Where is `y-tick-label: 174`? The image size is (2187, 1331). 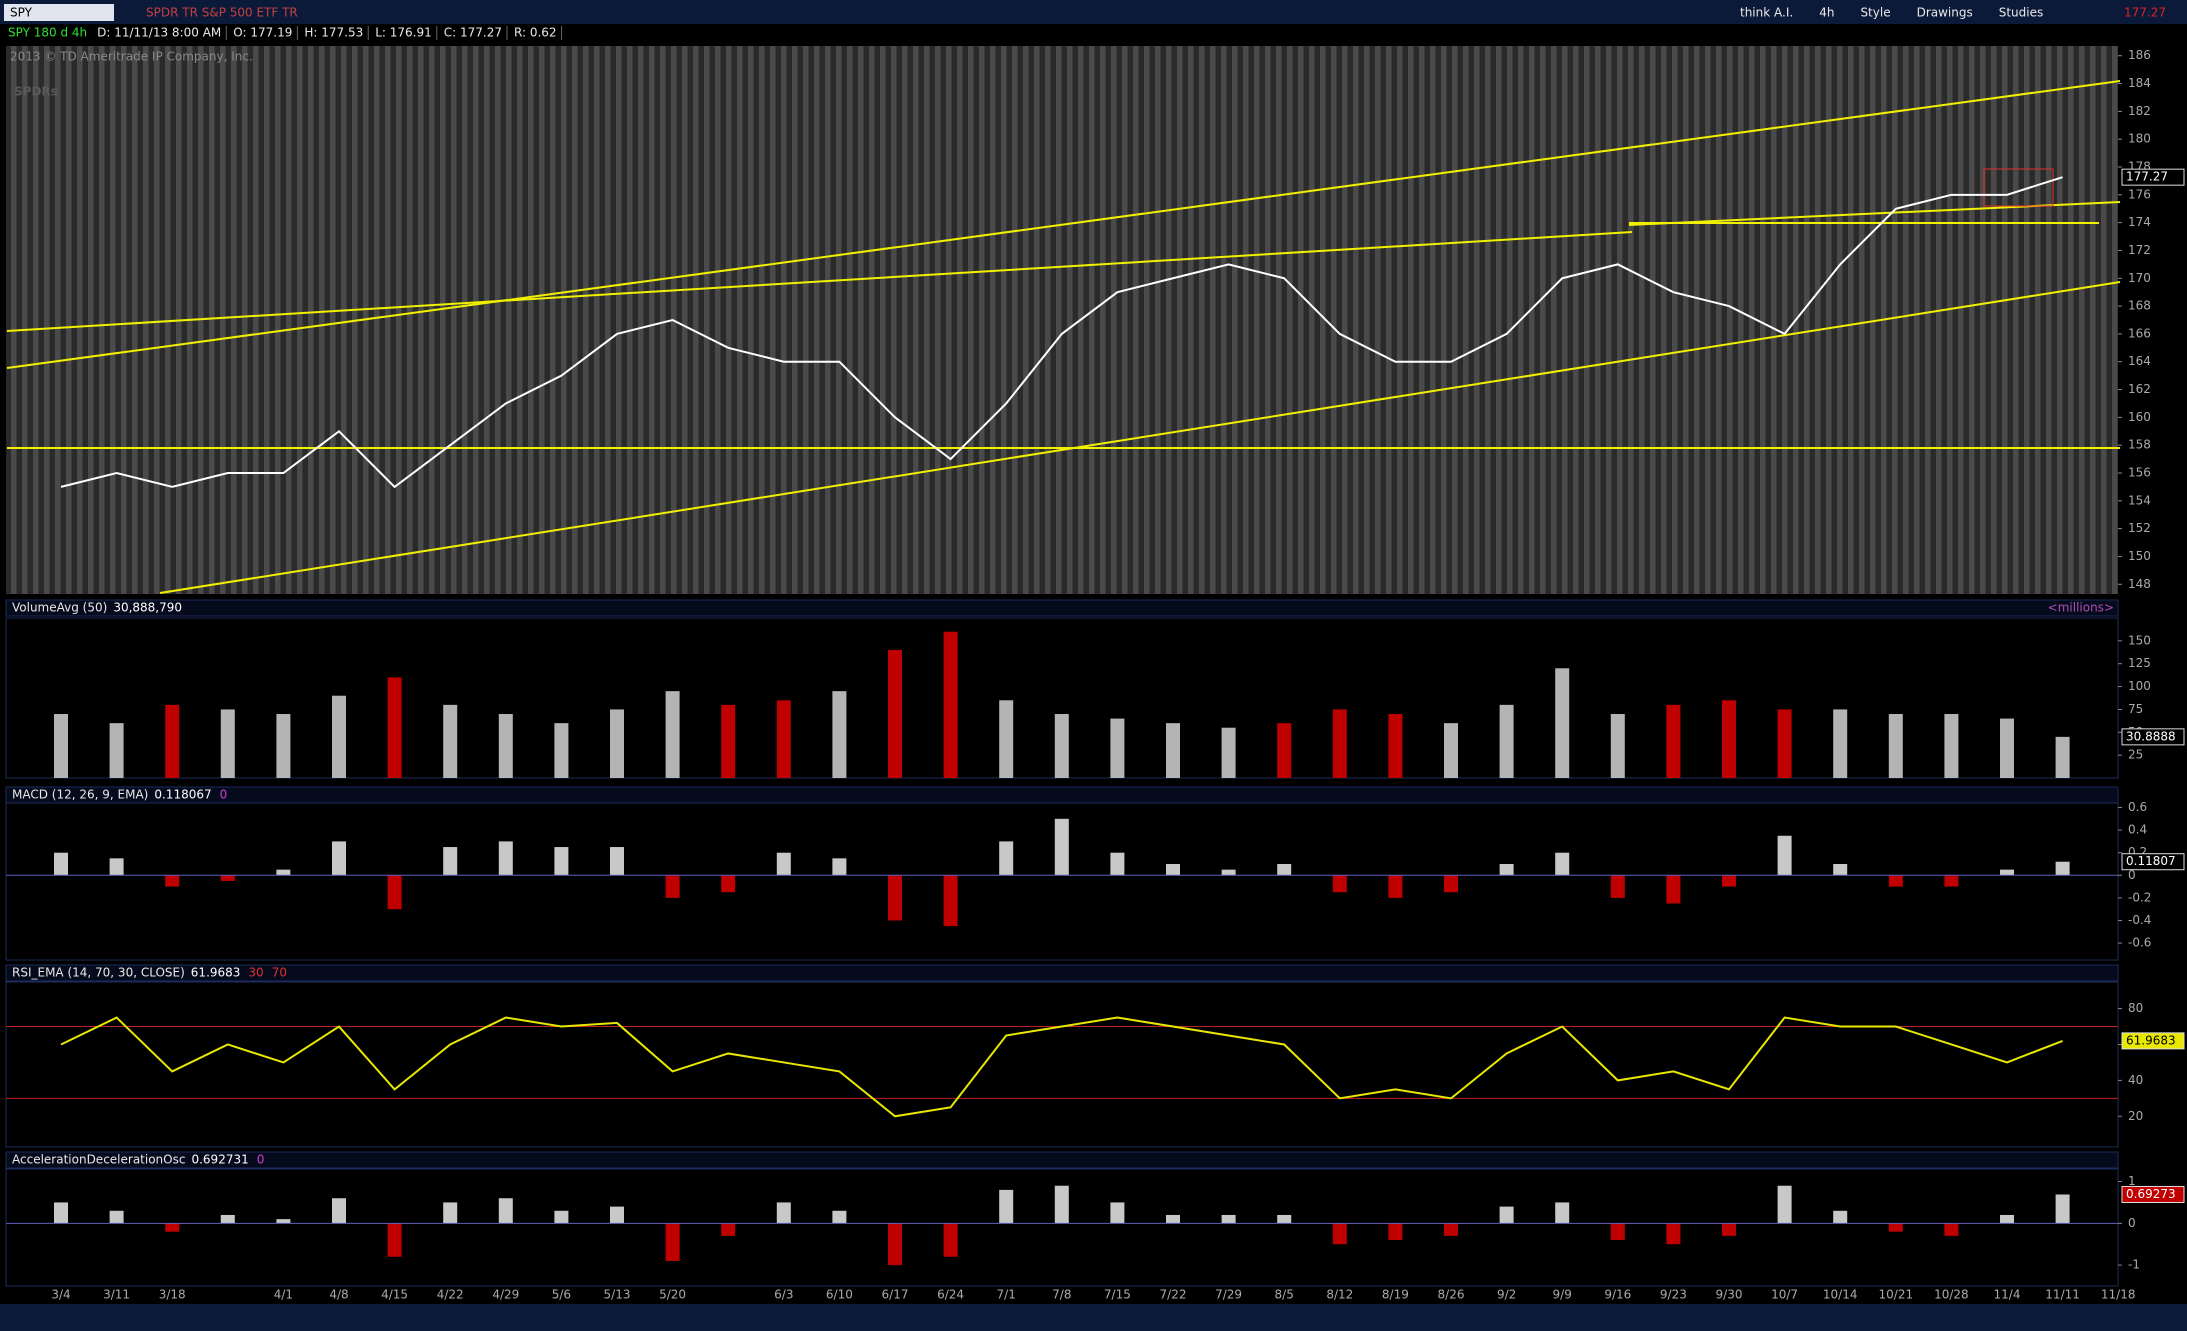
y-tick-label: 174 is located at coordinates (2139, 222).